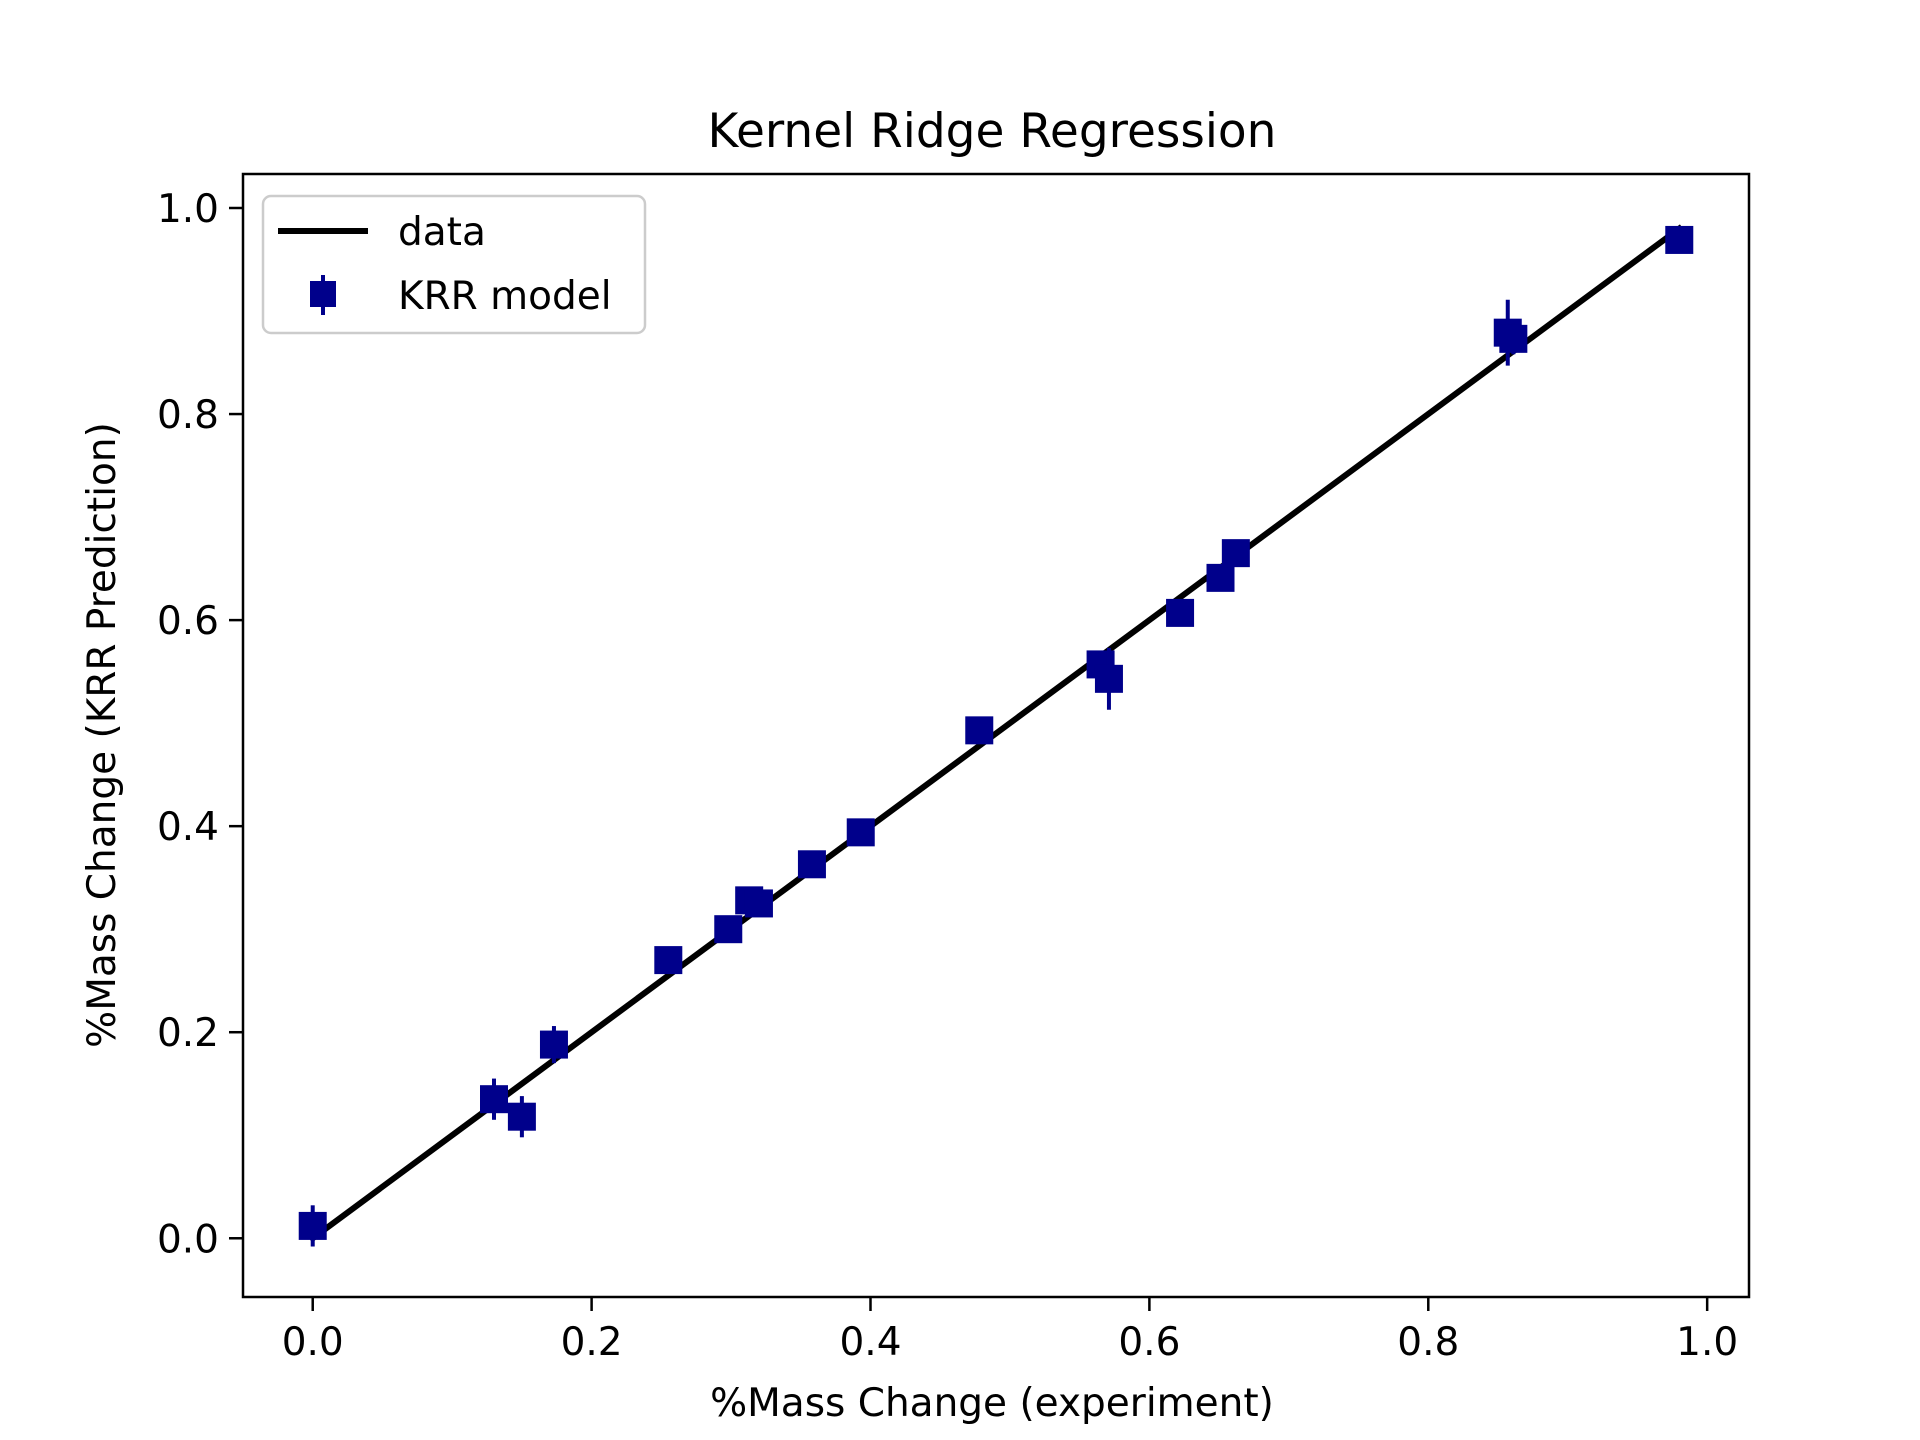 This screenshot has height=1440, width=1920. I want to click on legend: data KRR model, so click(454, 264).